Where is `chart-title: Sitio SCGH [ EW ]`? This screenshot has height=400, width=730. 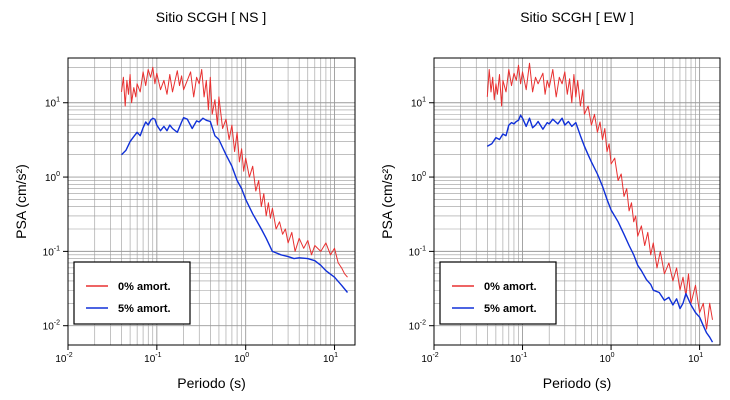
chart-title: Sitio SCGH [ EW ] is located at coordinates (577, 17).